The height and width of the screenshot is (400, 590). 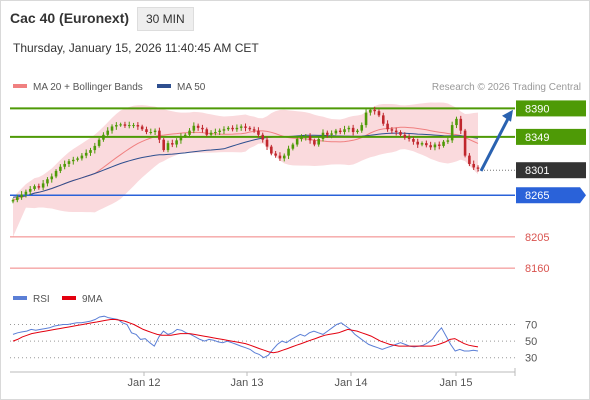 What do you see at coordinates (41, 299) in the screenshot?
I see `legend-label: RSI` at bounding box center [41, 299].